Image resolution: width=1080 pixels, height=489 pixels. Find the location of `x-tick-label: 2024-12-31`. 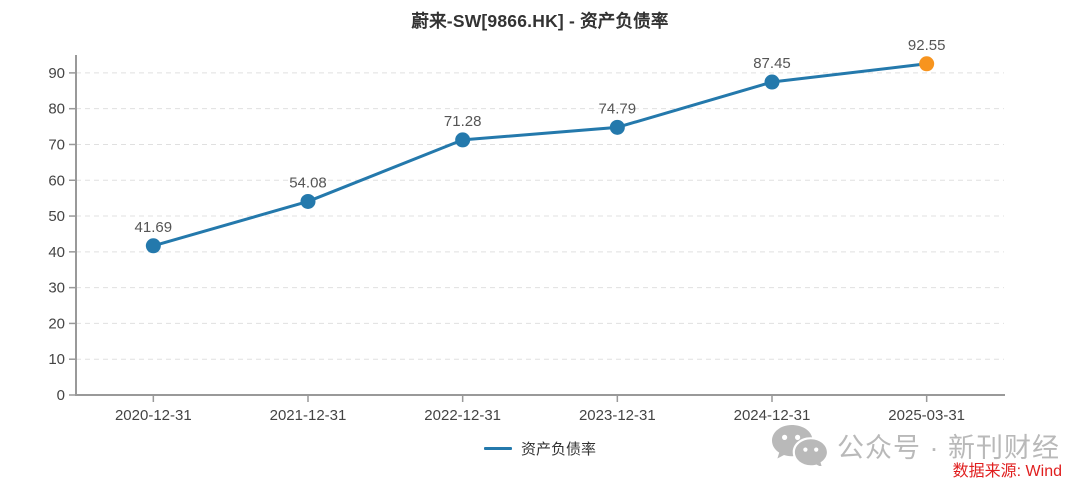

x-tick-label: 2024-12-31 is located at coordinates (772, 415).